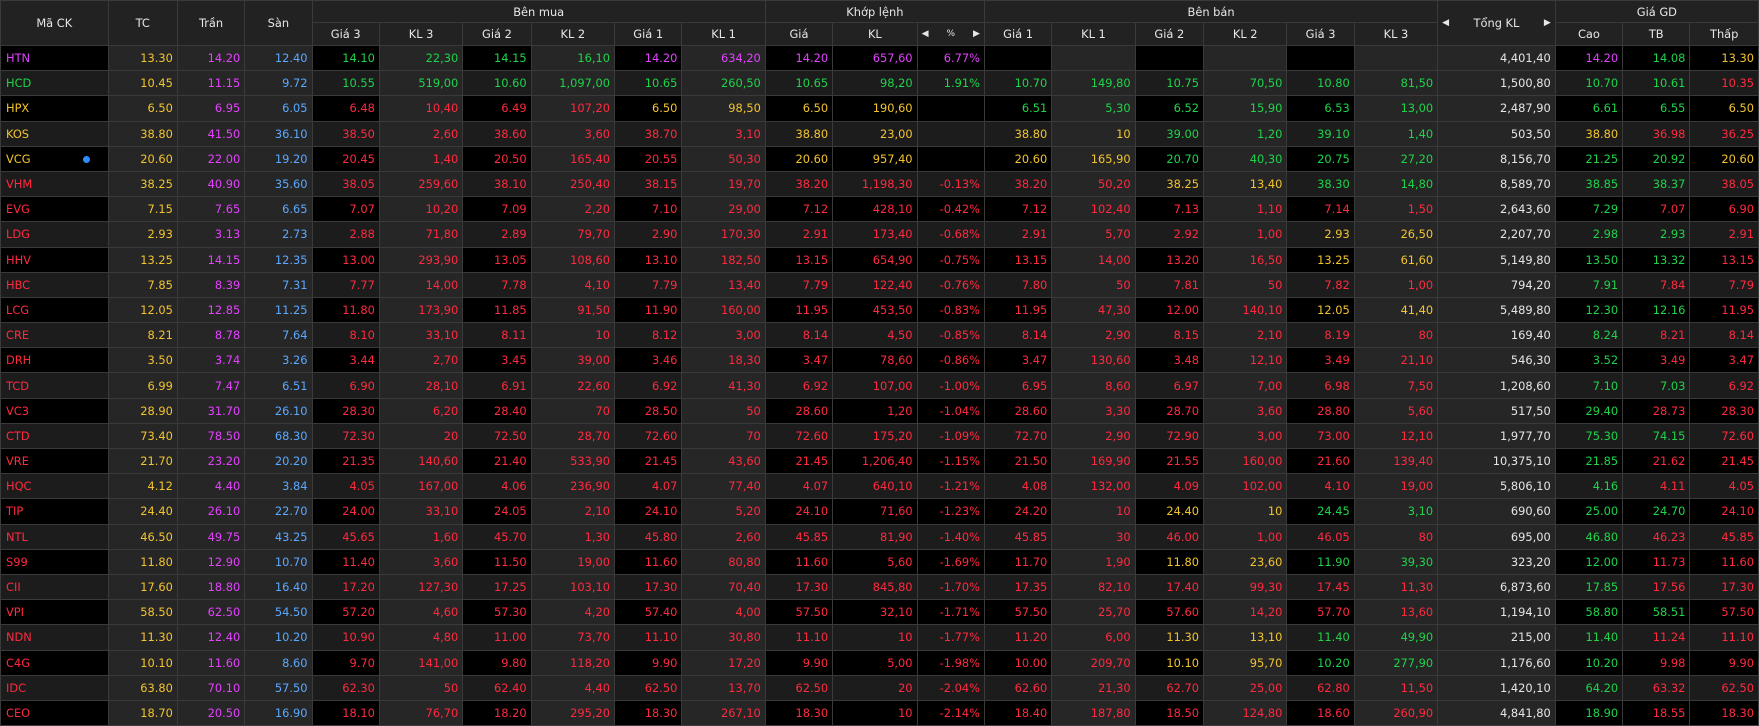 This screenshot has height=726, width=1759. I want to click on stock-symbol: CRE, so click(54, 335).